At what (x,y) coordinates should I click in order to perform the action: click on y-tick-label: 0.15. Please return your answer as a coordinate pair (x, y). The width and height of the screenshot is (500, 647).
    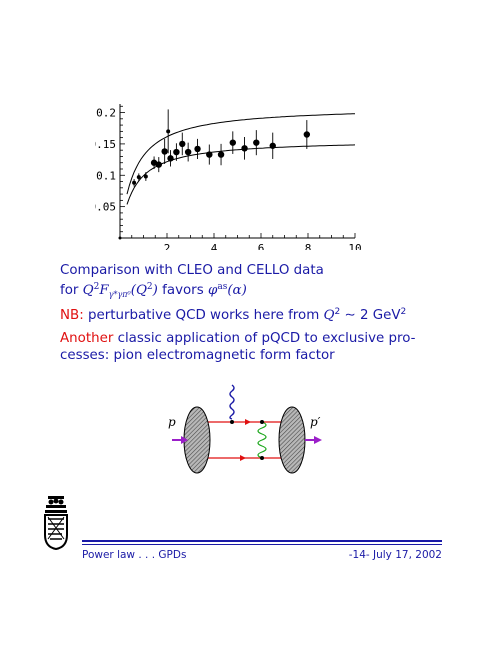
    Looking at the image, I should click on (105, 144).